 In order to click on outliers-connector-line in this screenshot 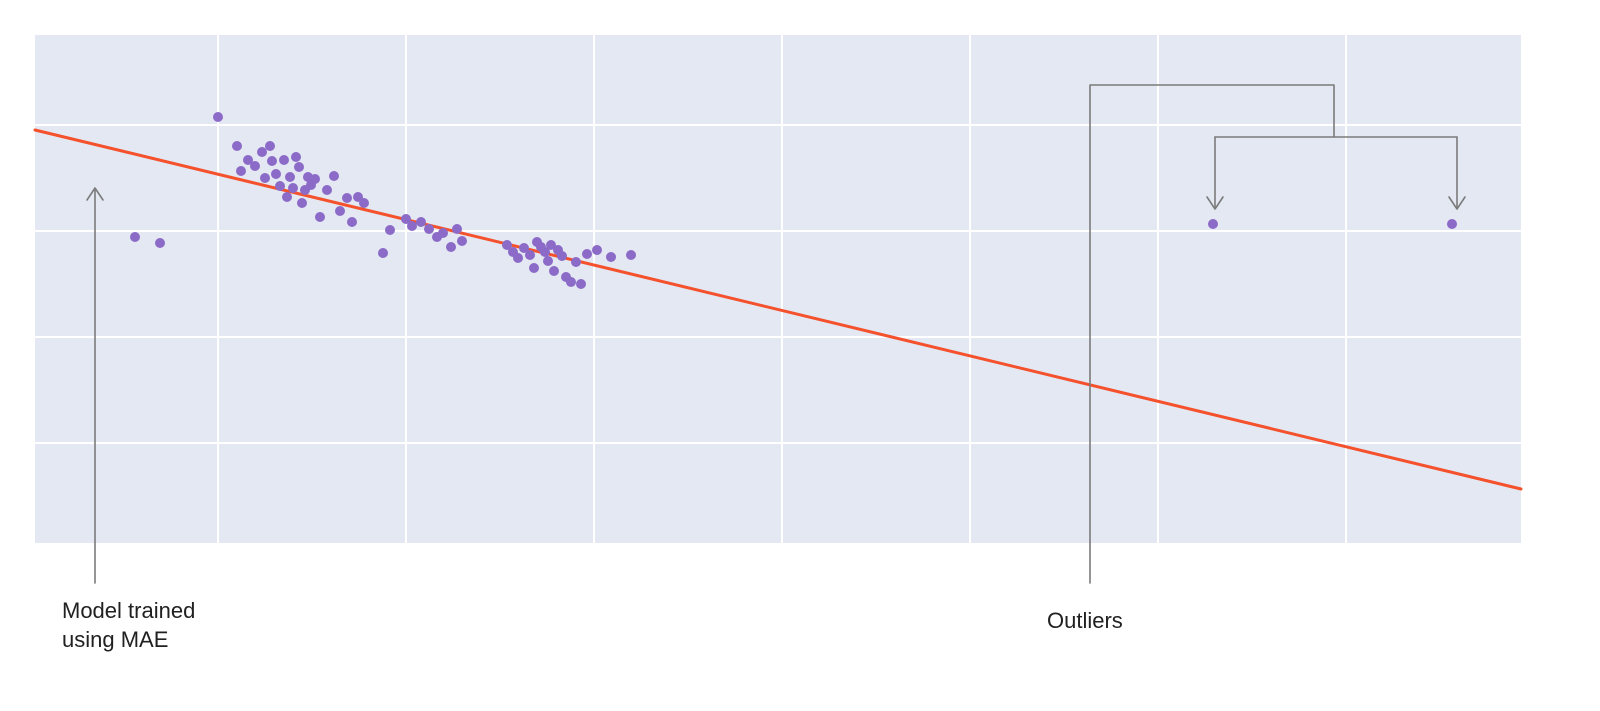, I will do `click(1212, 334)`.